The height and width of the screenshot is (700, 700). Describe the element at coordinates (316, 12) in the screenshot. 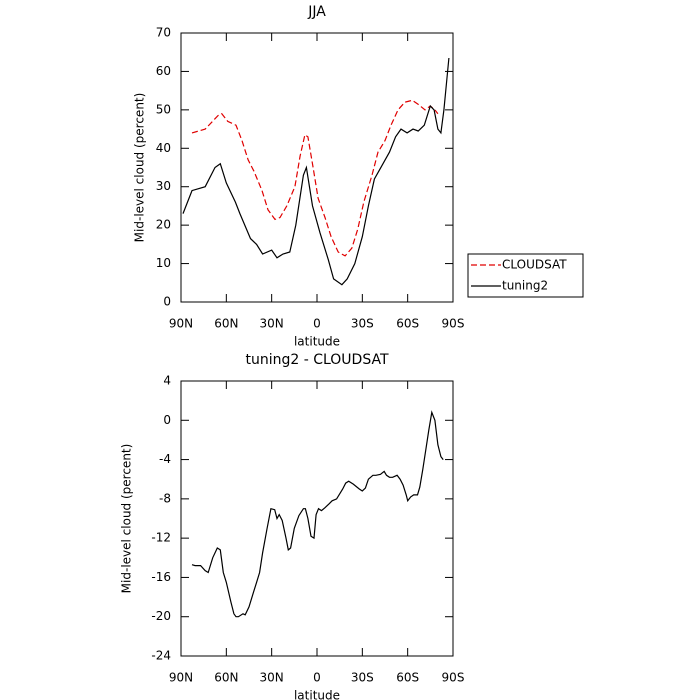

I see `chart-title: JJA` at that location.